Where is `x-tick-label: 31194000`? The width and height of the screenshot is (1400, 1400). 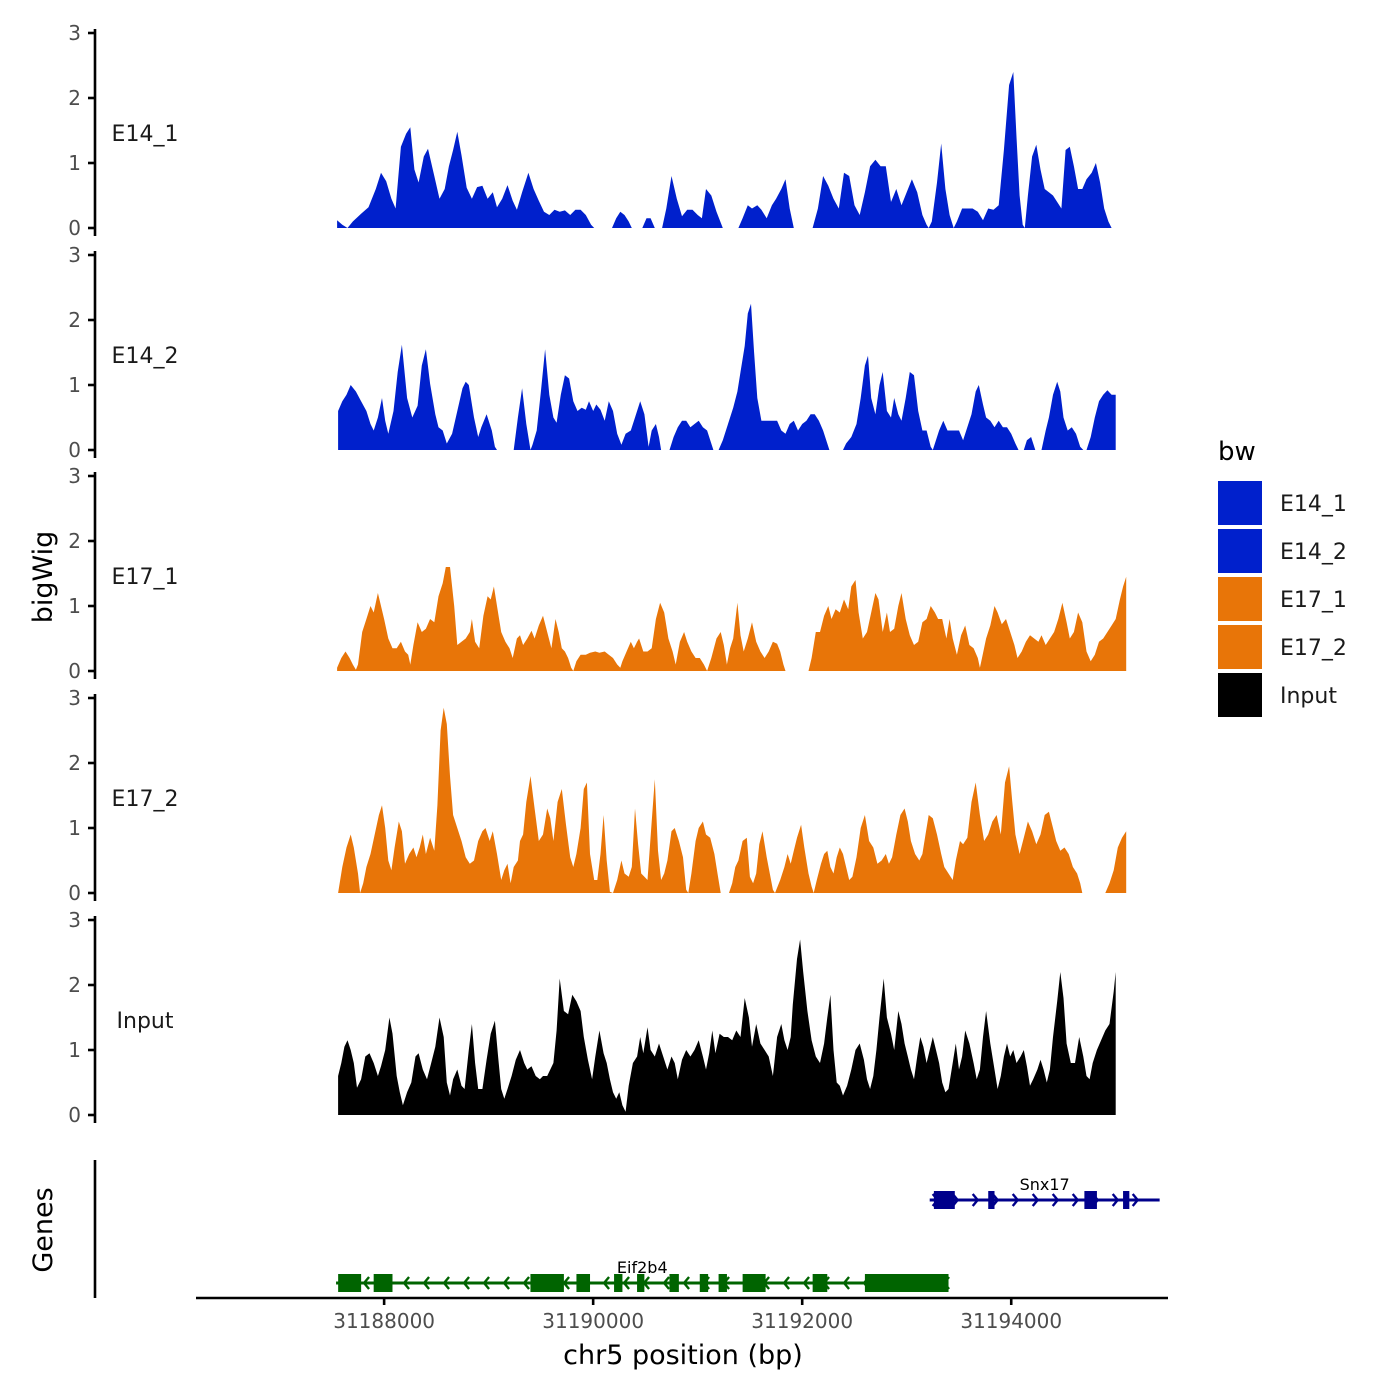 x-tick-label: 31194000 is located at coordinates (1011, 1321).